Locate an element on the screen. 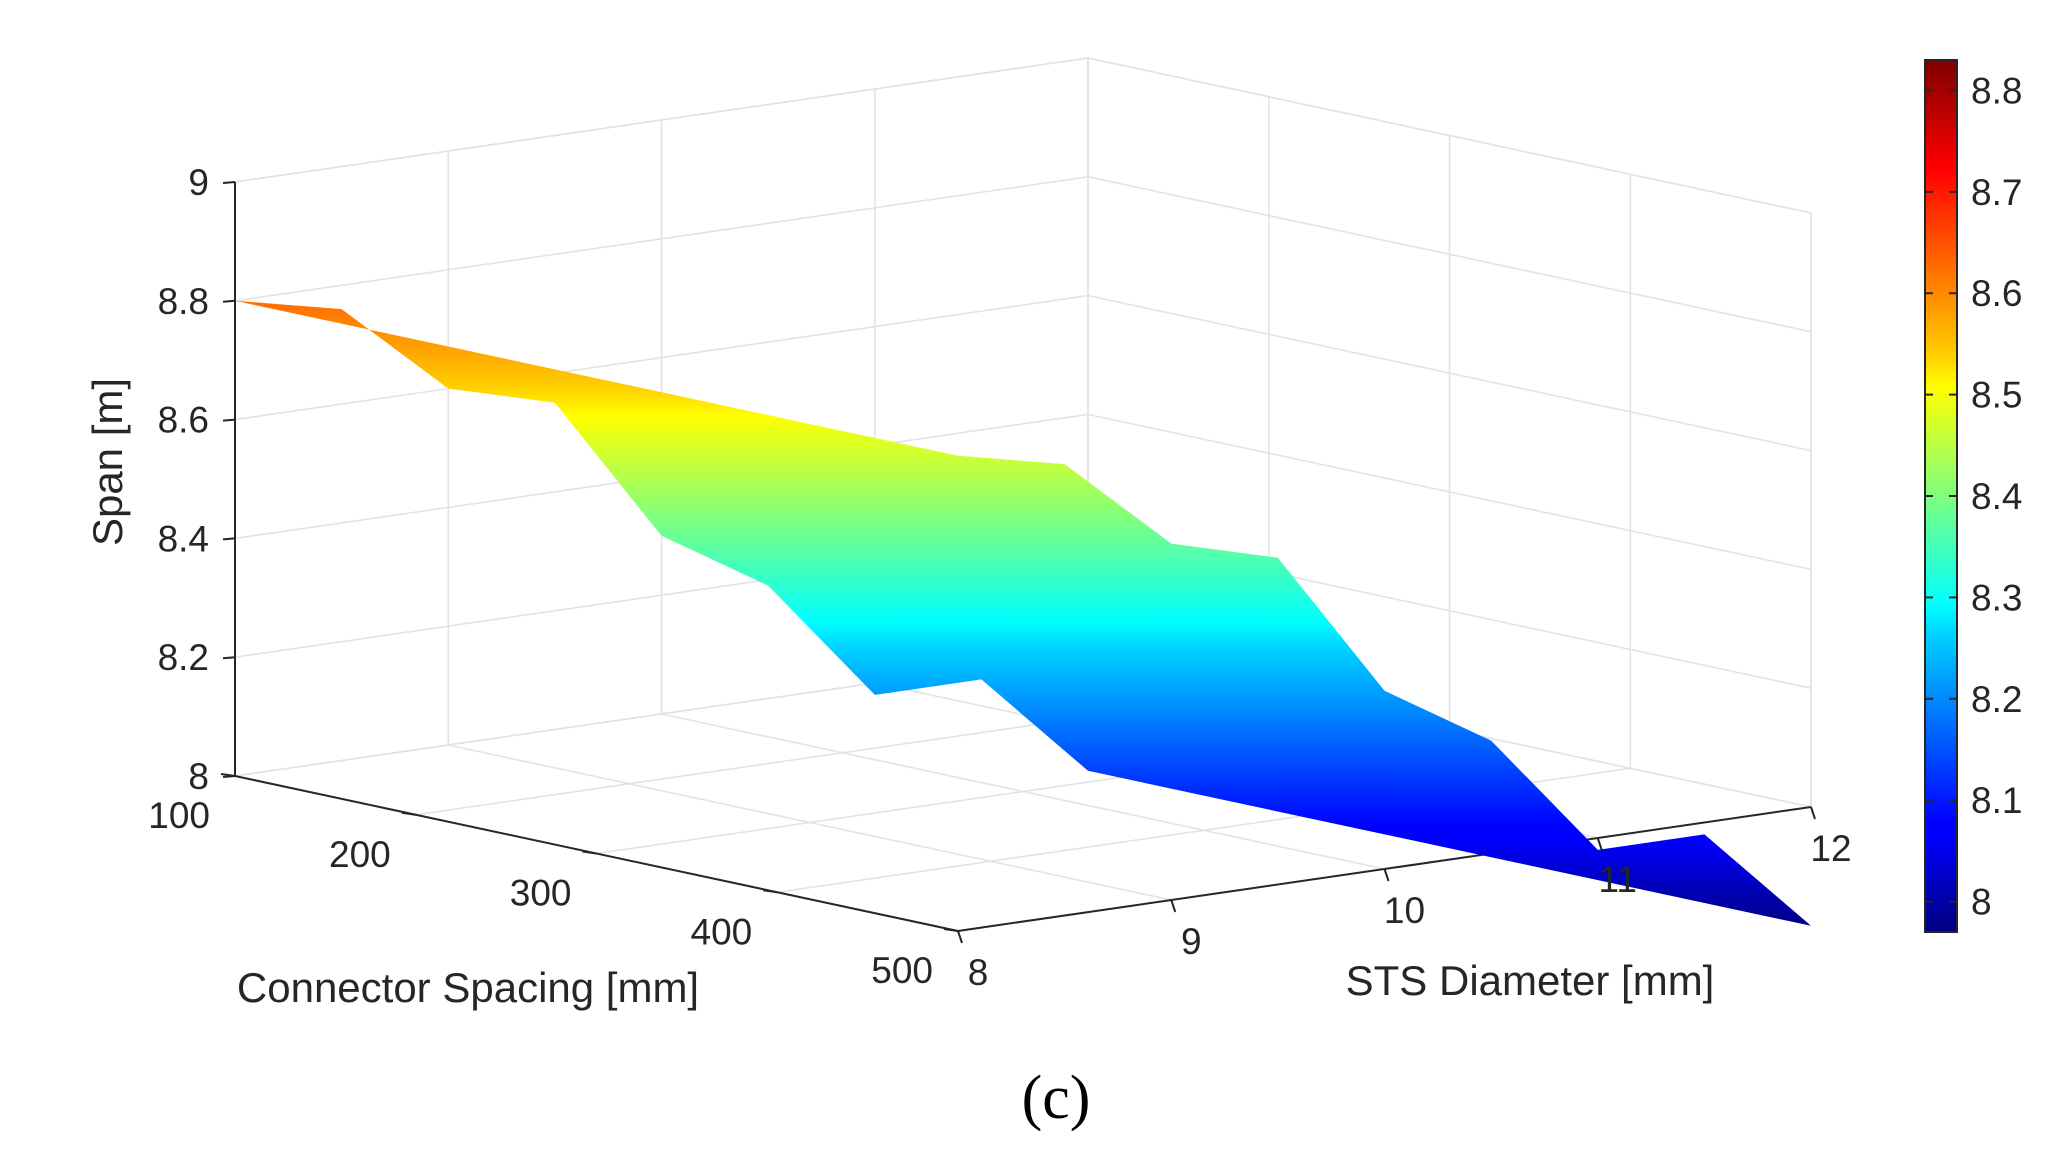  z-tick-label: 8.2 is located at coordinates (183, 657).